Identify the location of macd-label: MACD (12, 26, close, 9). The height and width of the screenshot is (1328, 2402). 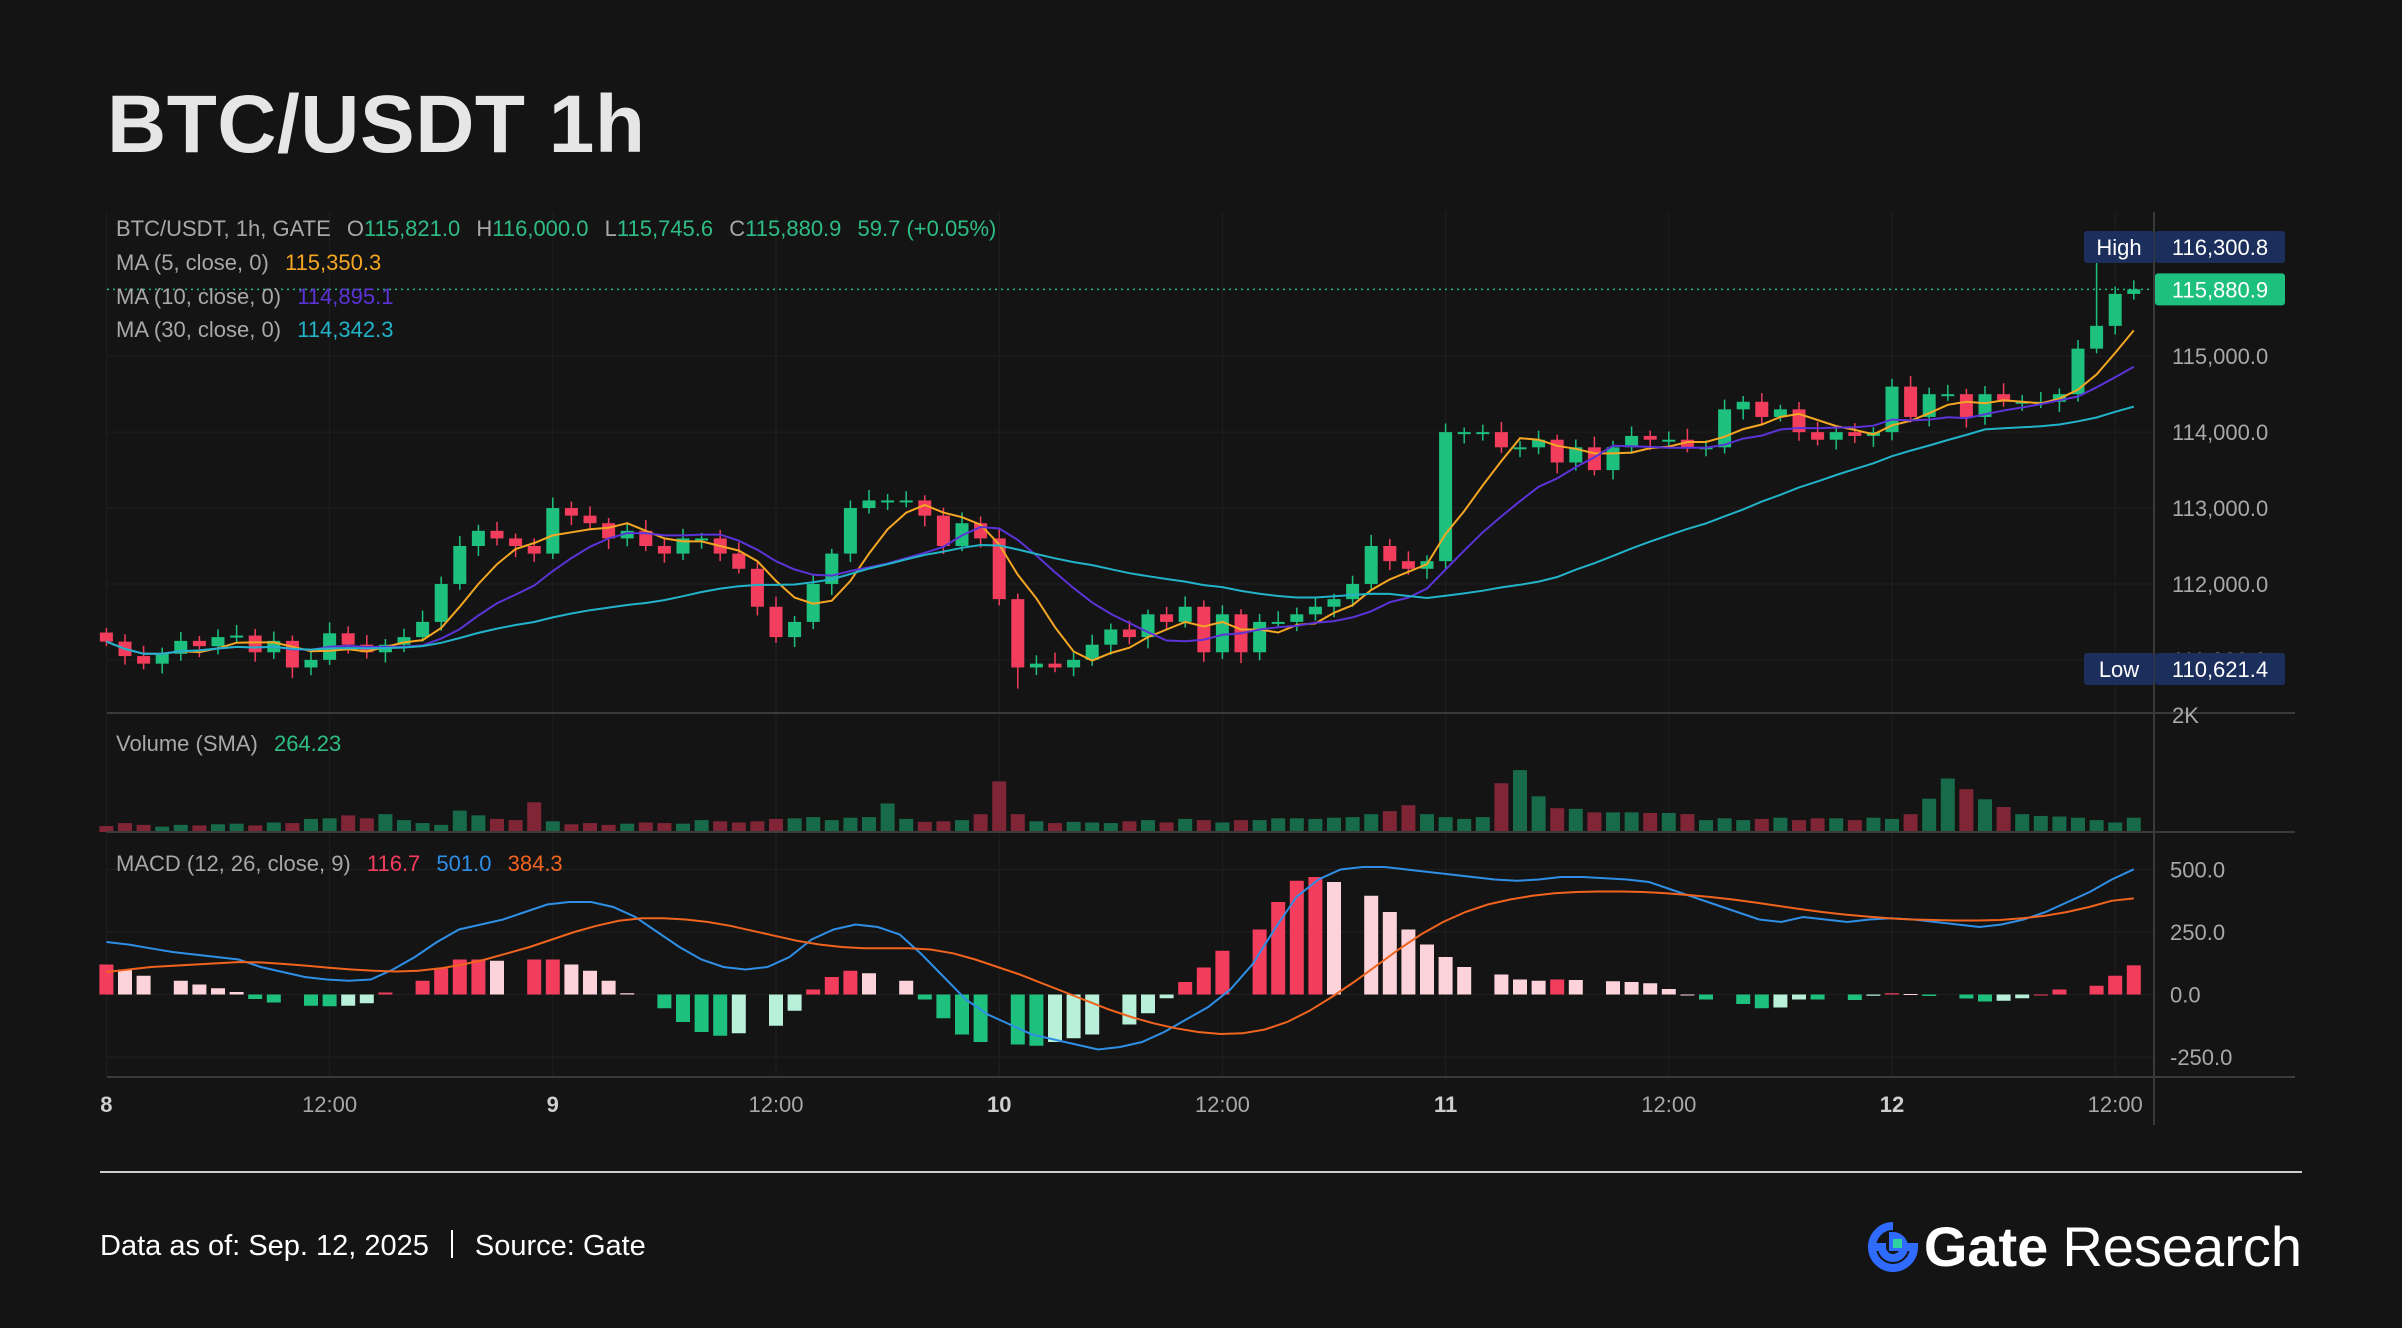
(233, 863).